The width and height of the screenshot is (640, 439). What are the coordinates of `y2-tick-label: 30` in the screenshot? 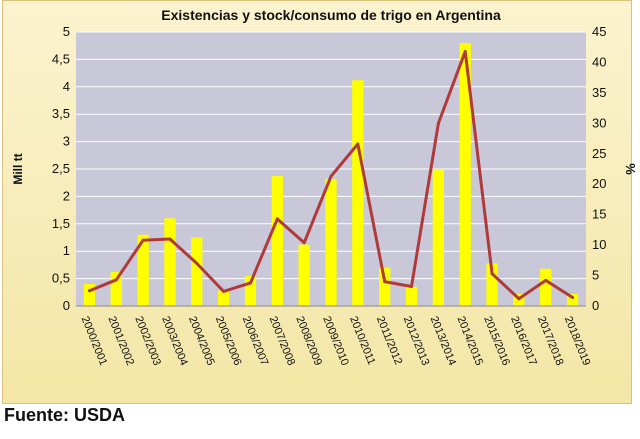 It's located at (599, 122).